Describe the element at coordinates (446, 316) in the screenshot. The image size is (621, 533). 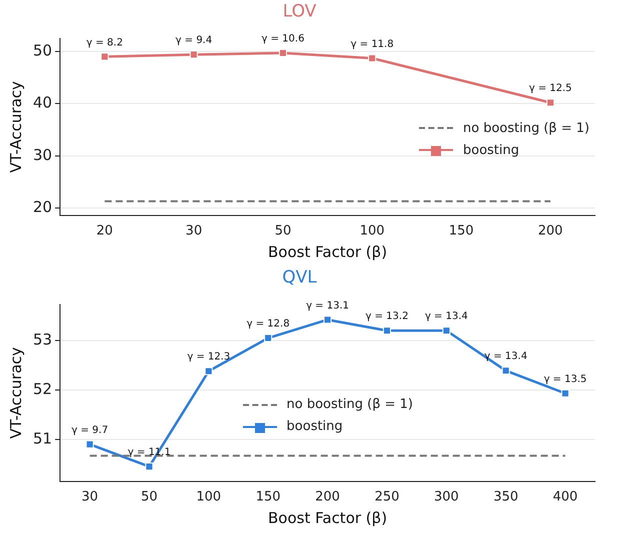
I see `annotation: γ = 13.4` at that location.